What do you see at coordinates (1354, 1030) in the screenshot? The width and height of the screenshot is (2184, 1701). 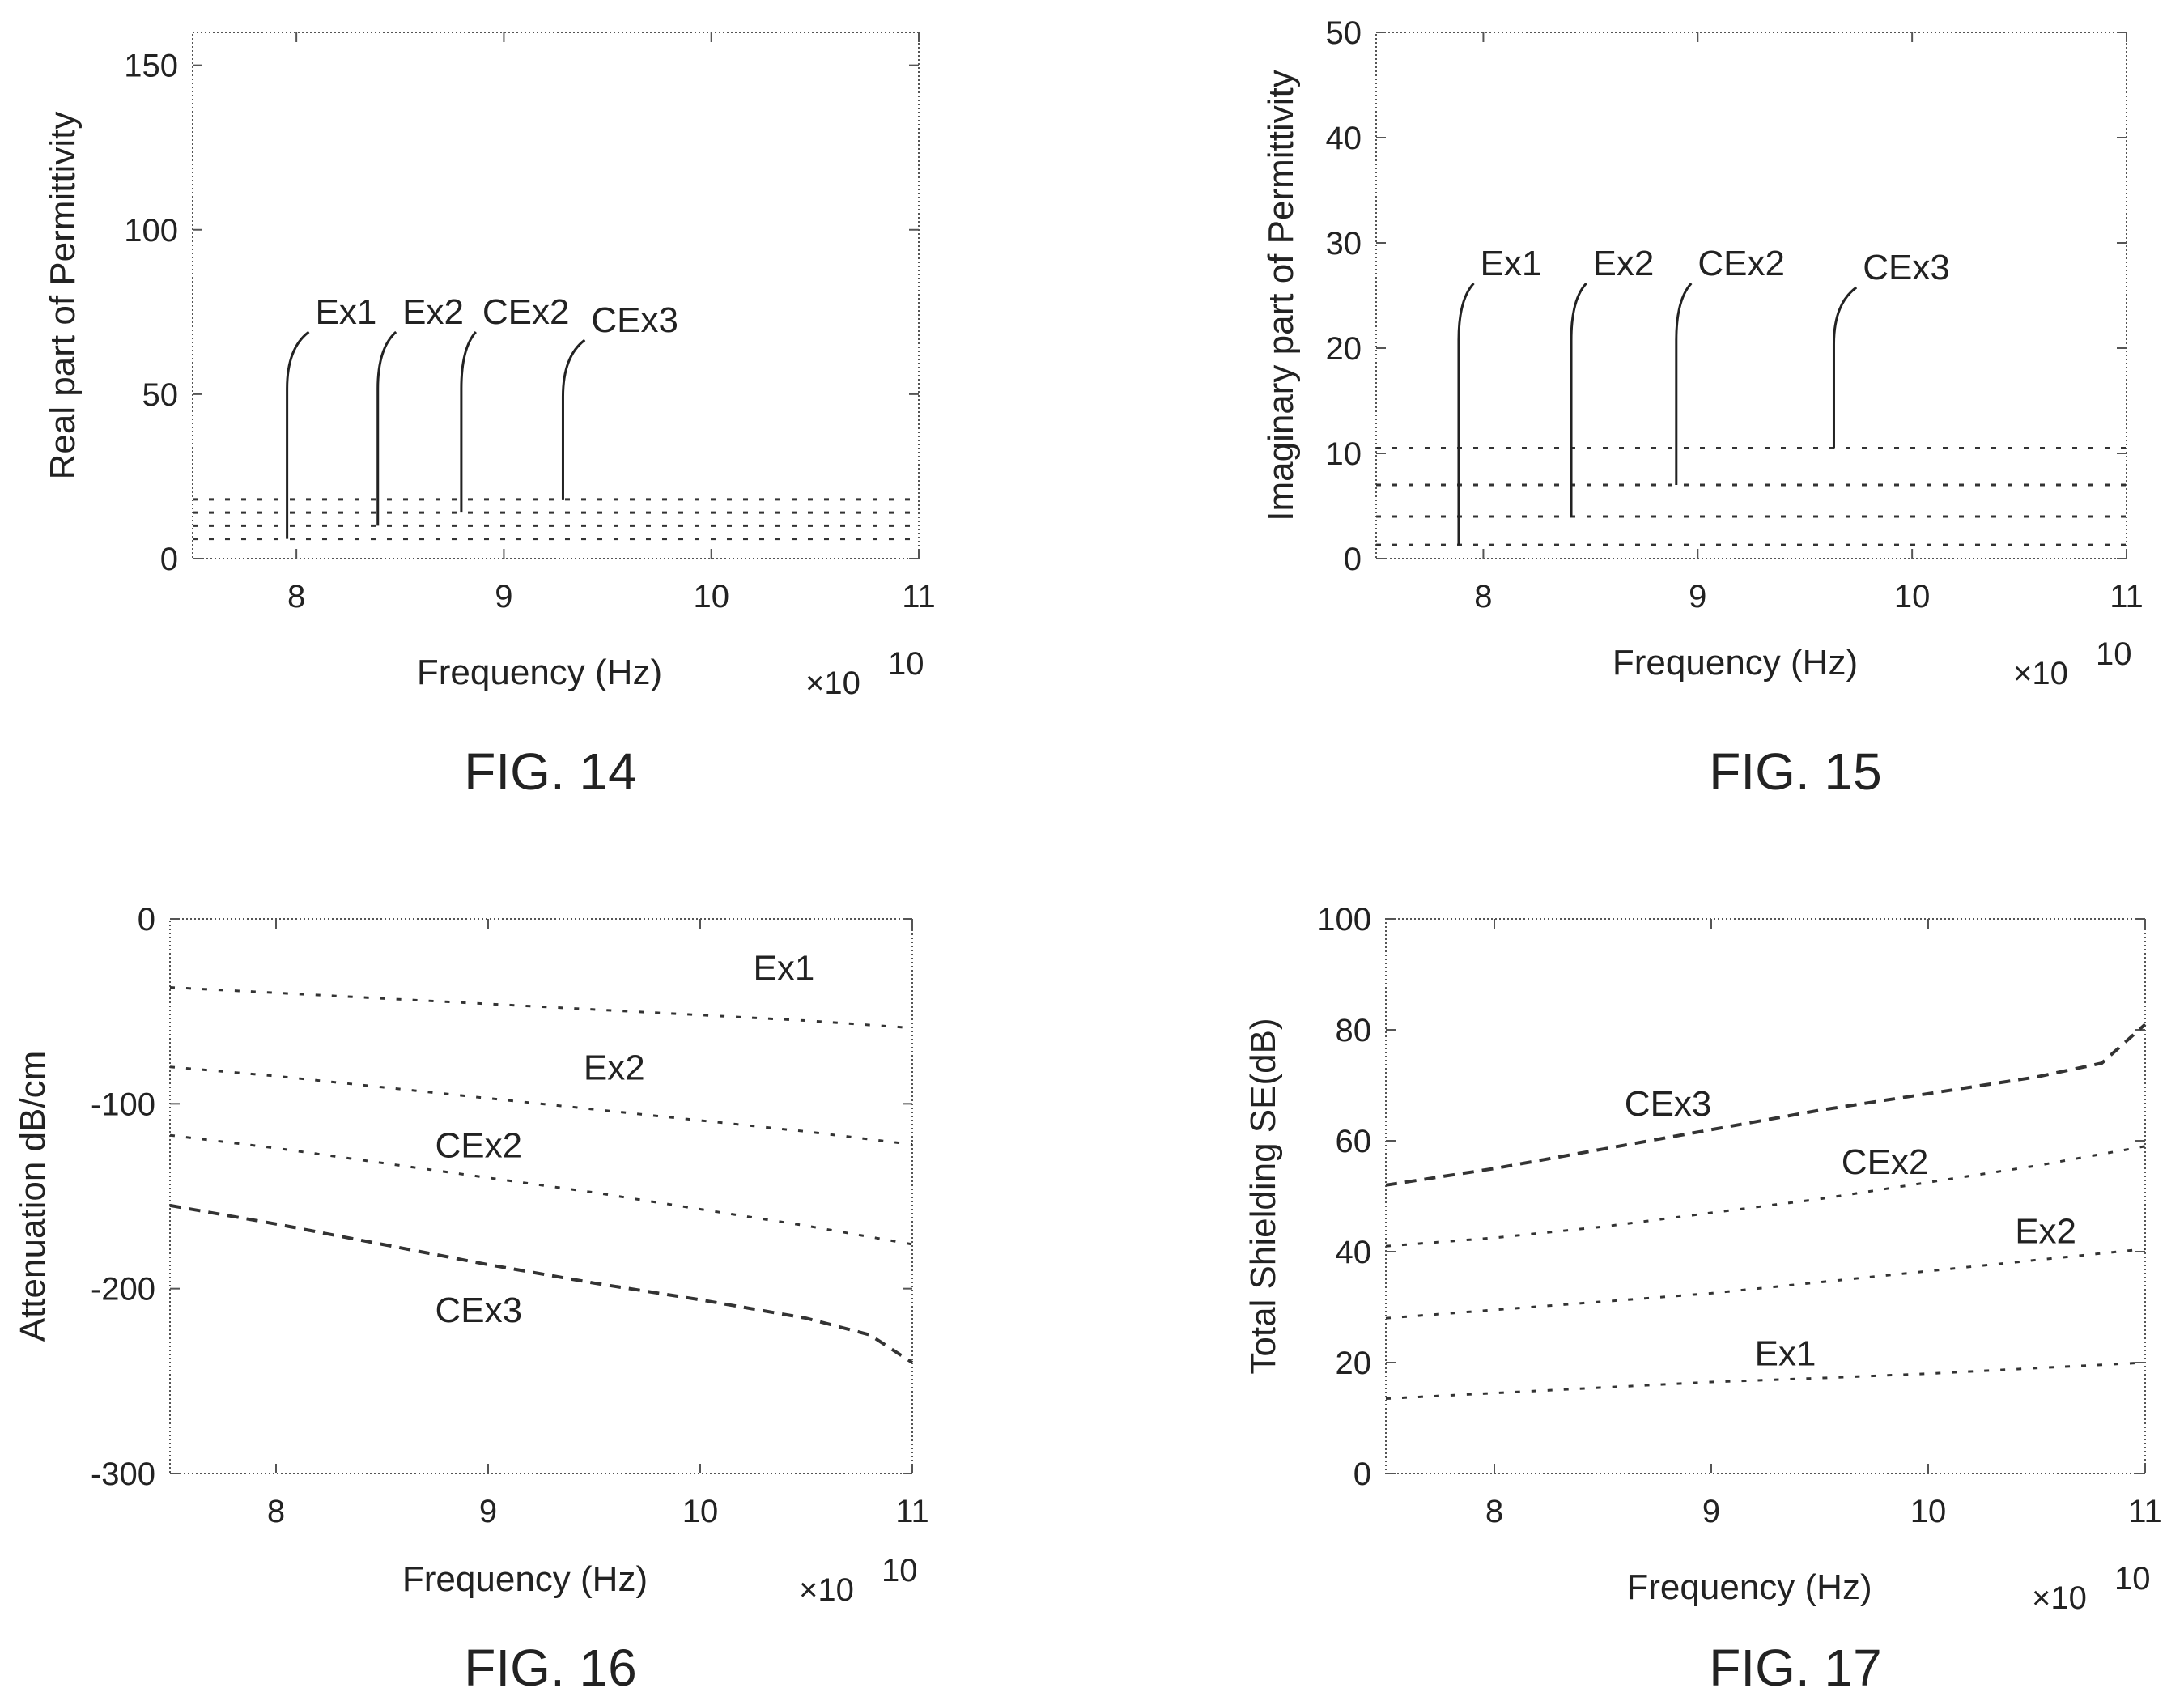 I see `y-tick-label: 80` at bounding box center [1354, 1030].